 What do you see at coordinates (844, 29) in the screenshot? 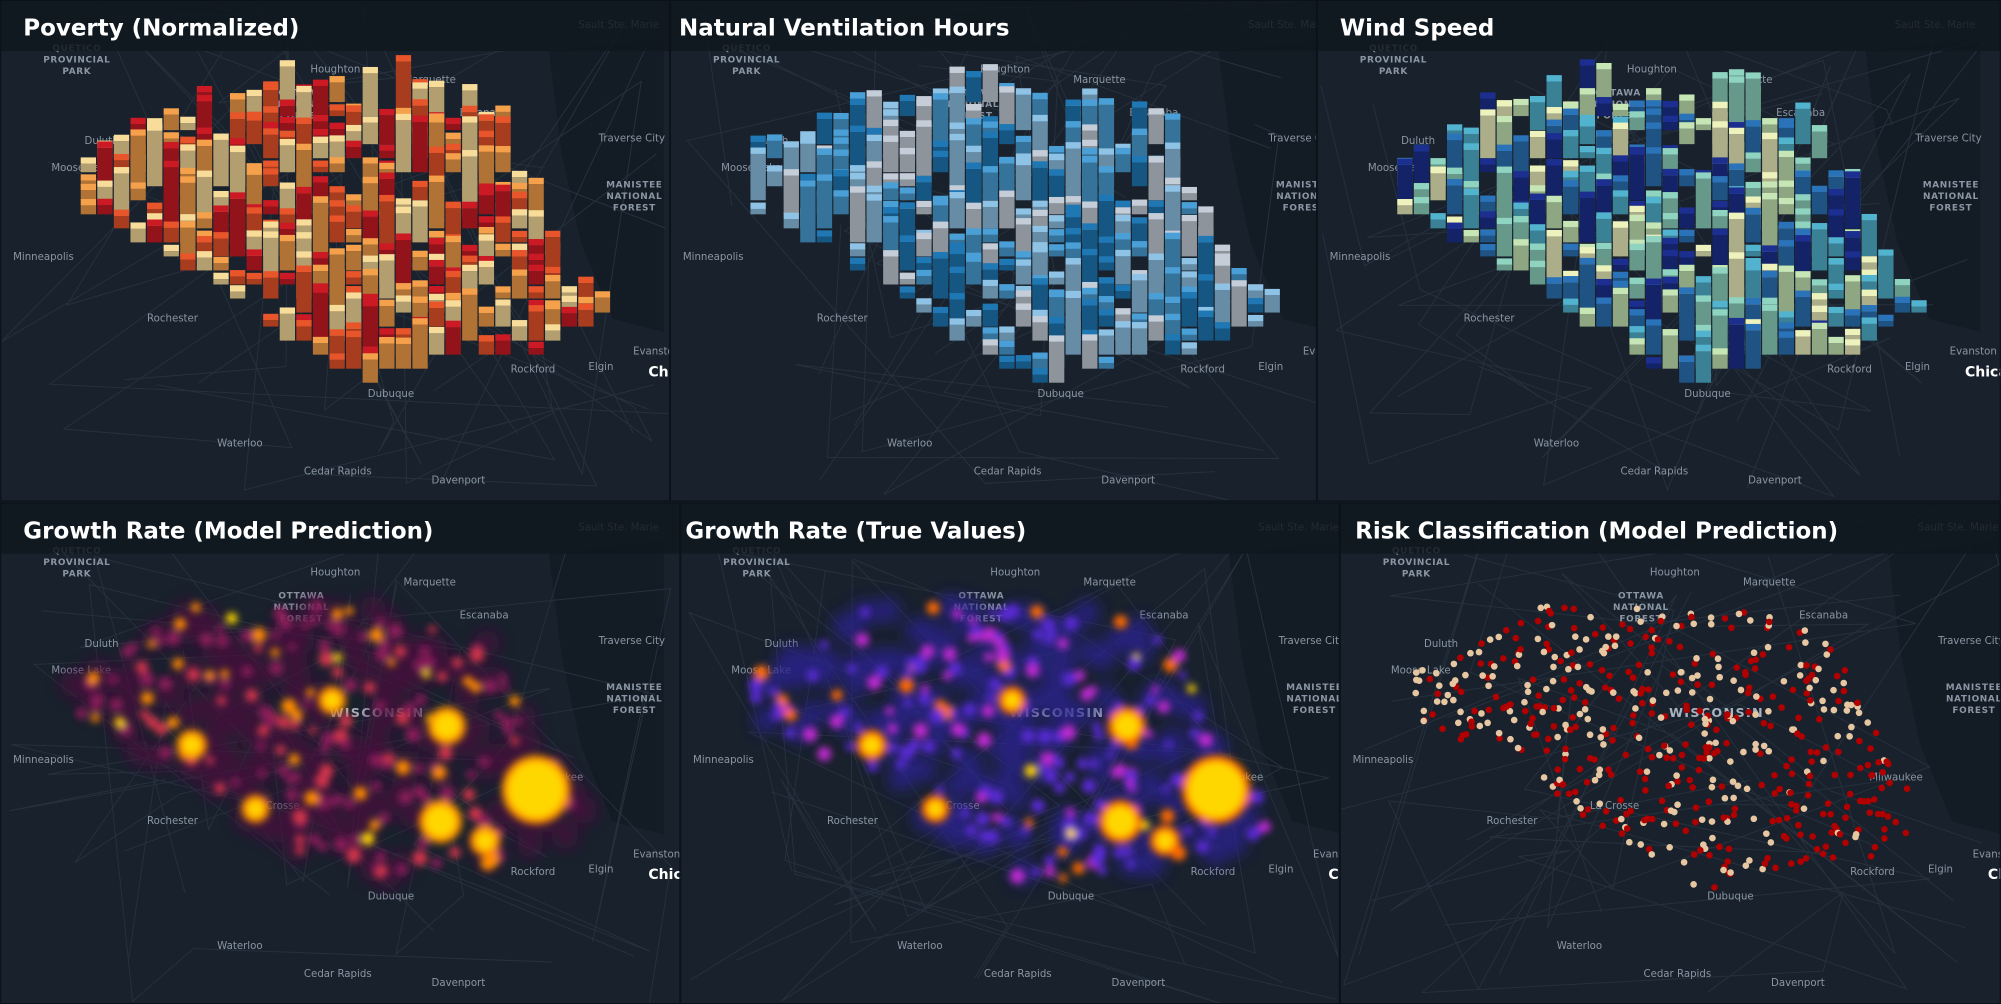
I see `panel-title: Natural Ventilation Hours` at bounding box center [844, 29].